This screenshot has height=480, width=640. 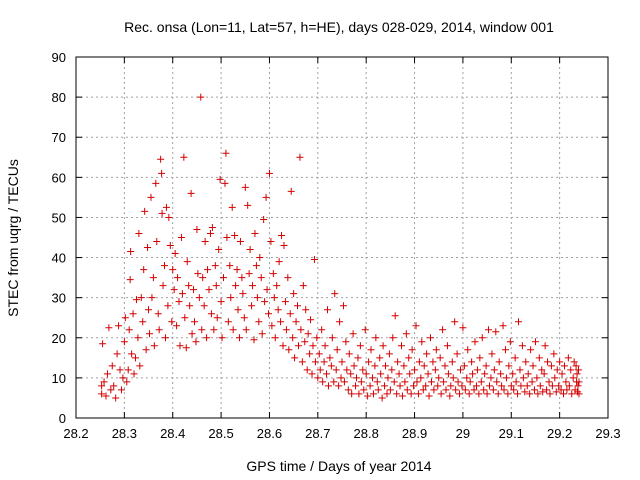 What do you see at coordinates (59, 238) in the screenshot?
I see `y-tick-labels: 0 10 20 30 40 50 60 70 80 90` at bounding box center [59, 238].